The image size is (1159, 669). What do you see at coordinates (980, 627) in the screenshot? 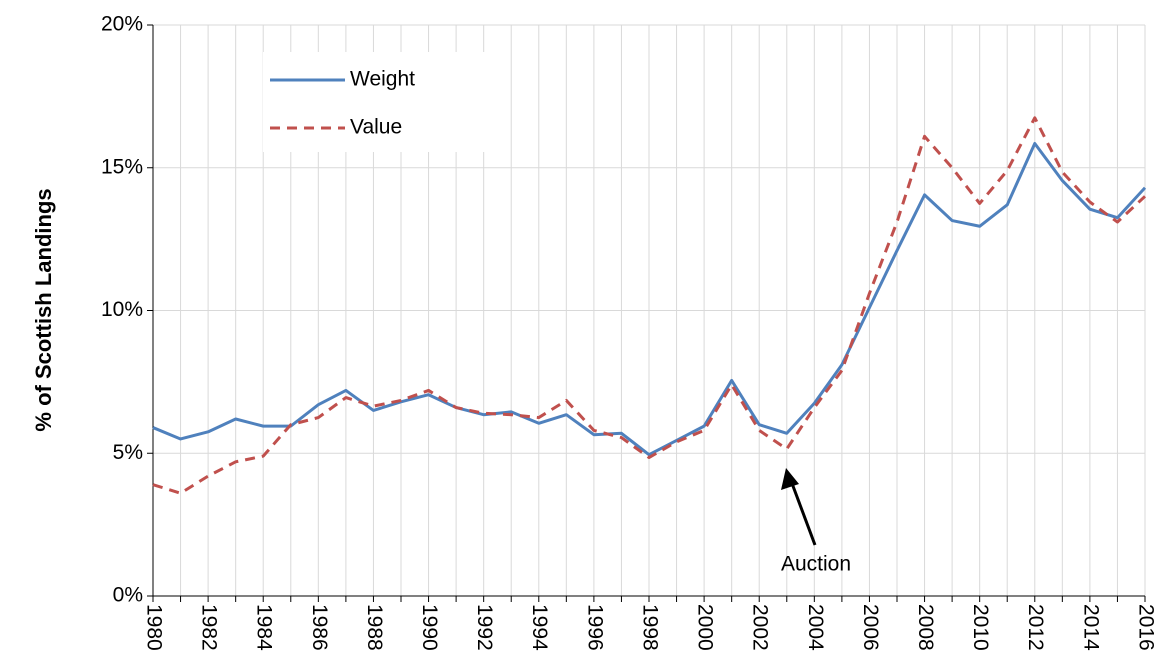
I see `x-tick-label: 2010` at bounding box center [980, 627].